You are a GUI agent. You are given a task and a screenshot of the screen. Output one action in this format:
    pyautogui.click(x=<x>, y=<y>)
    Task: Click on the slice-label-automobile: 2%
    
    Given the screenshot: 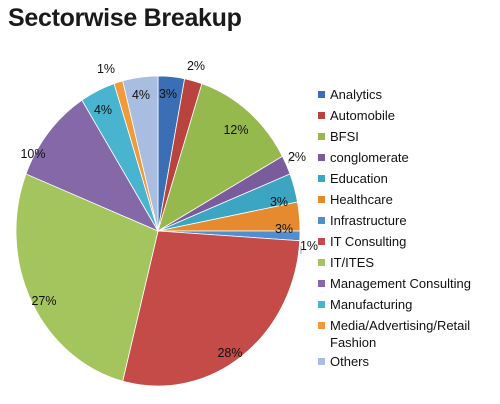 What is the action you would take?
    pyautogui.click(x=196, y=66)
    